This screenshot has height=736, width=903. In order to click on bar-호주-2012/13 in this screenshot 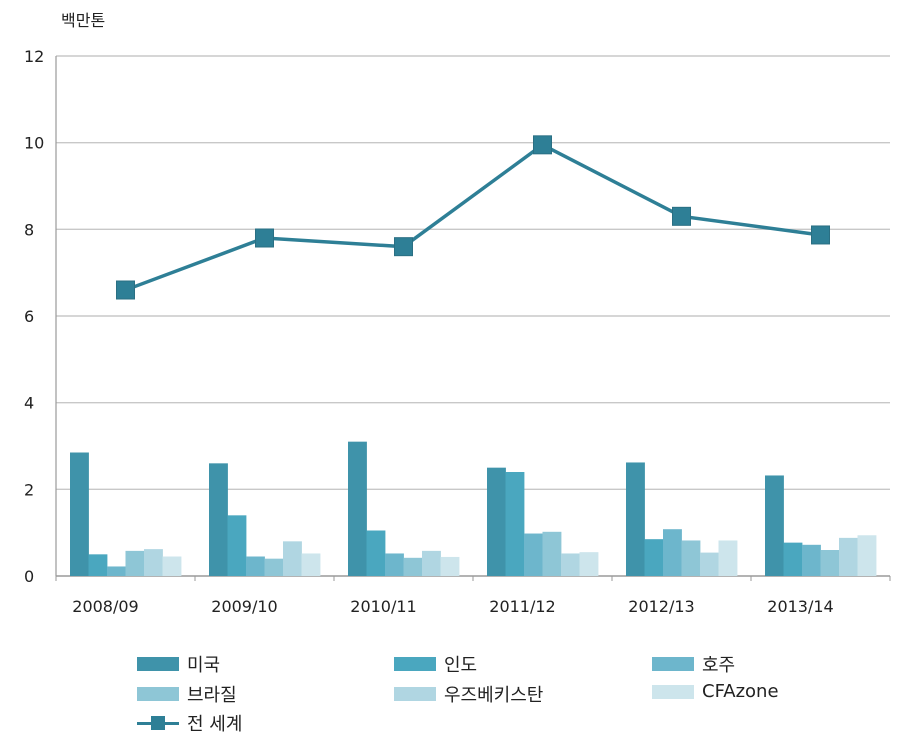, I will do `click(672, 552)`.